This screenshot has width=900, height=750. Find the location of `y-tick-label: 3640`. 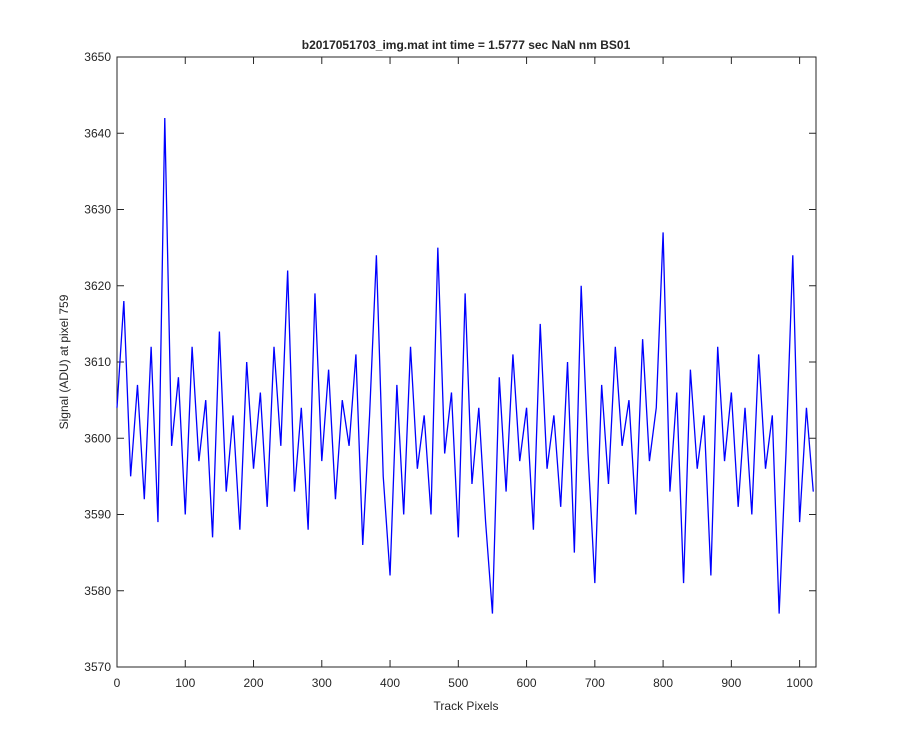

y-tick-label: 3640 is located at coordinates (97, 133).